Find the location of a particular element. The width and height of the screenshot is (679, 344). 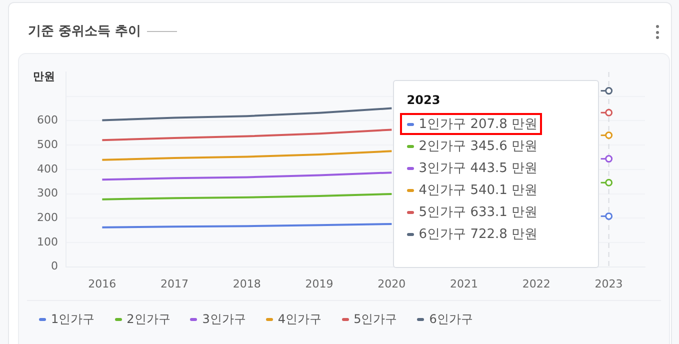

x-tick-label: 2016 is located at coordinates (102, 283).